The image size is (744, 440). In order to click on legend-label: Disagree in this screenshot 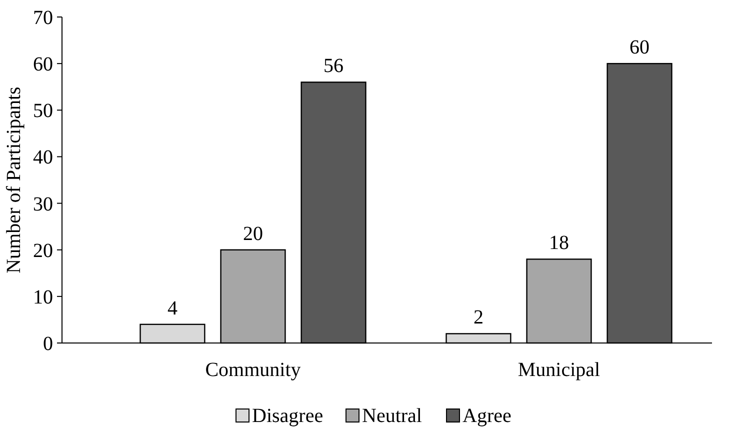, I will do `click(288, 416)`.